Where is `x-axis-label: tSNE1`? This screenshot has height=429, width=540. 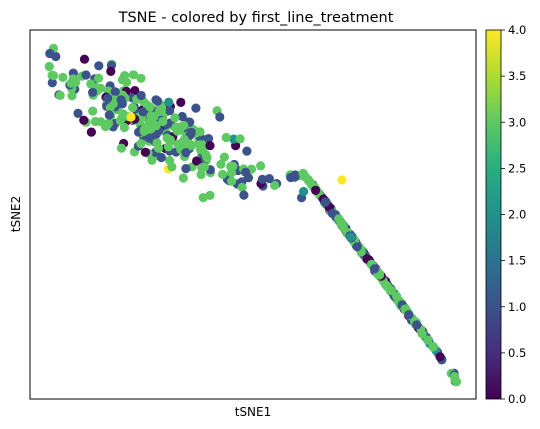 x-axis-label: tSNE1 is located at coordinates (253, 412).